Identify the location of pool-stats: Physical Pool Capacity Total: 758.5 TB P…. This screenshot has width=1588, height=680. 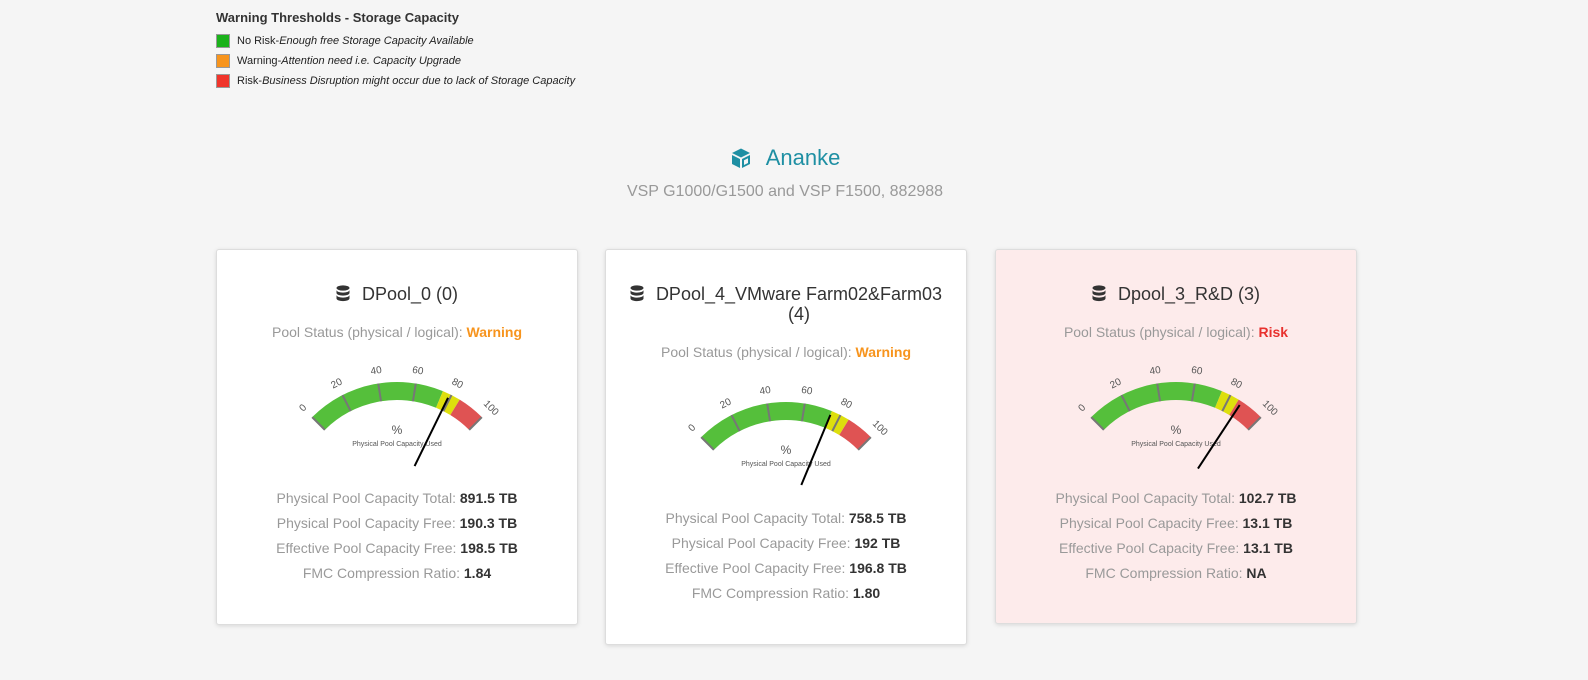
(786, 556).